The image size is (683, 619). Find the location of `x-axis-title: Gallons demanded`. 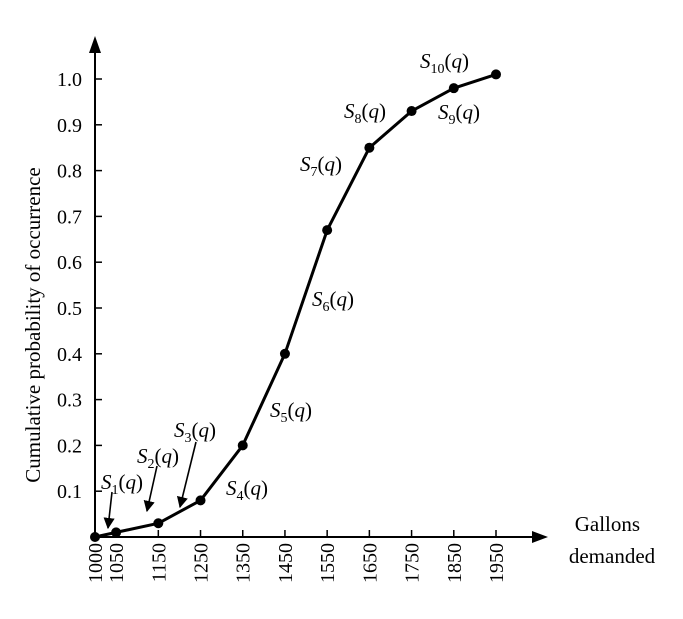

x-axis-title: Gallons demanded is located at coordinates (612, 540).